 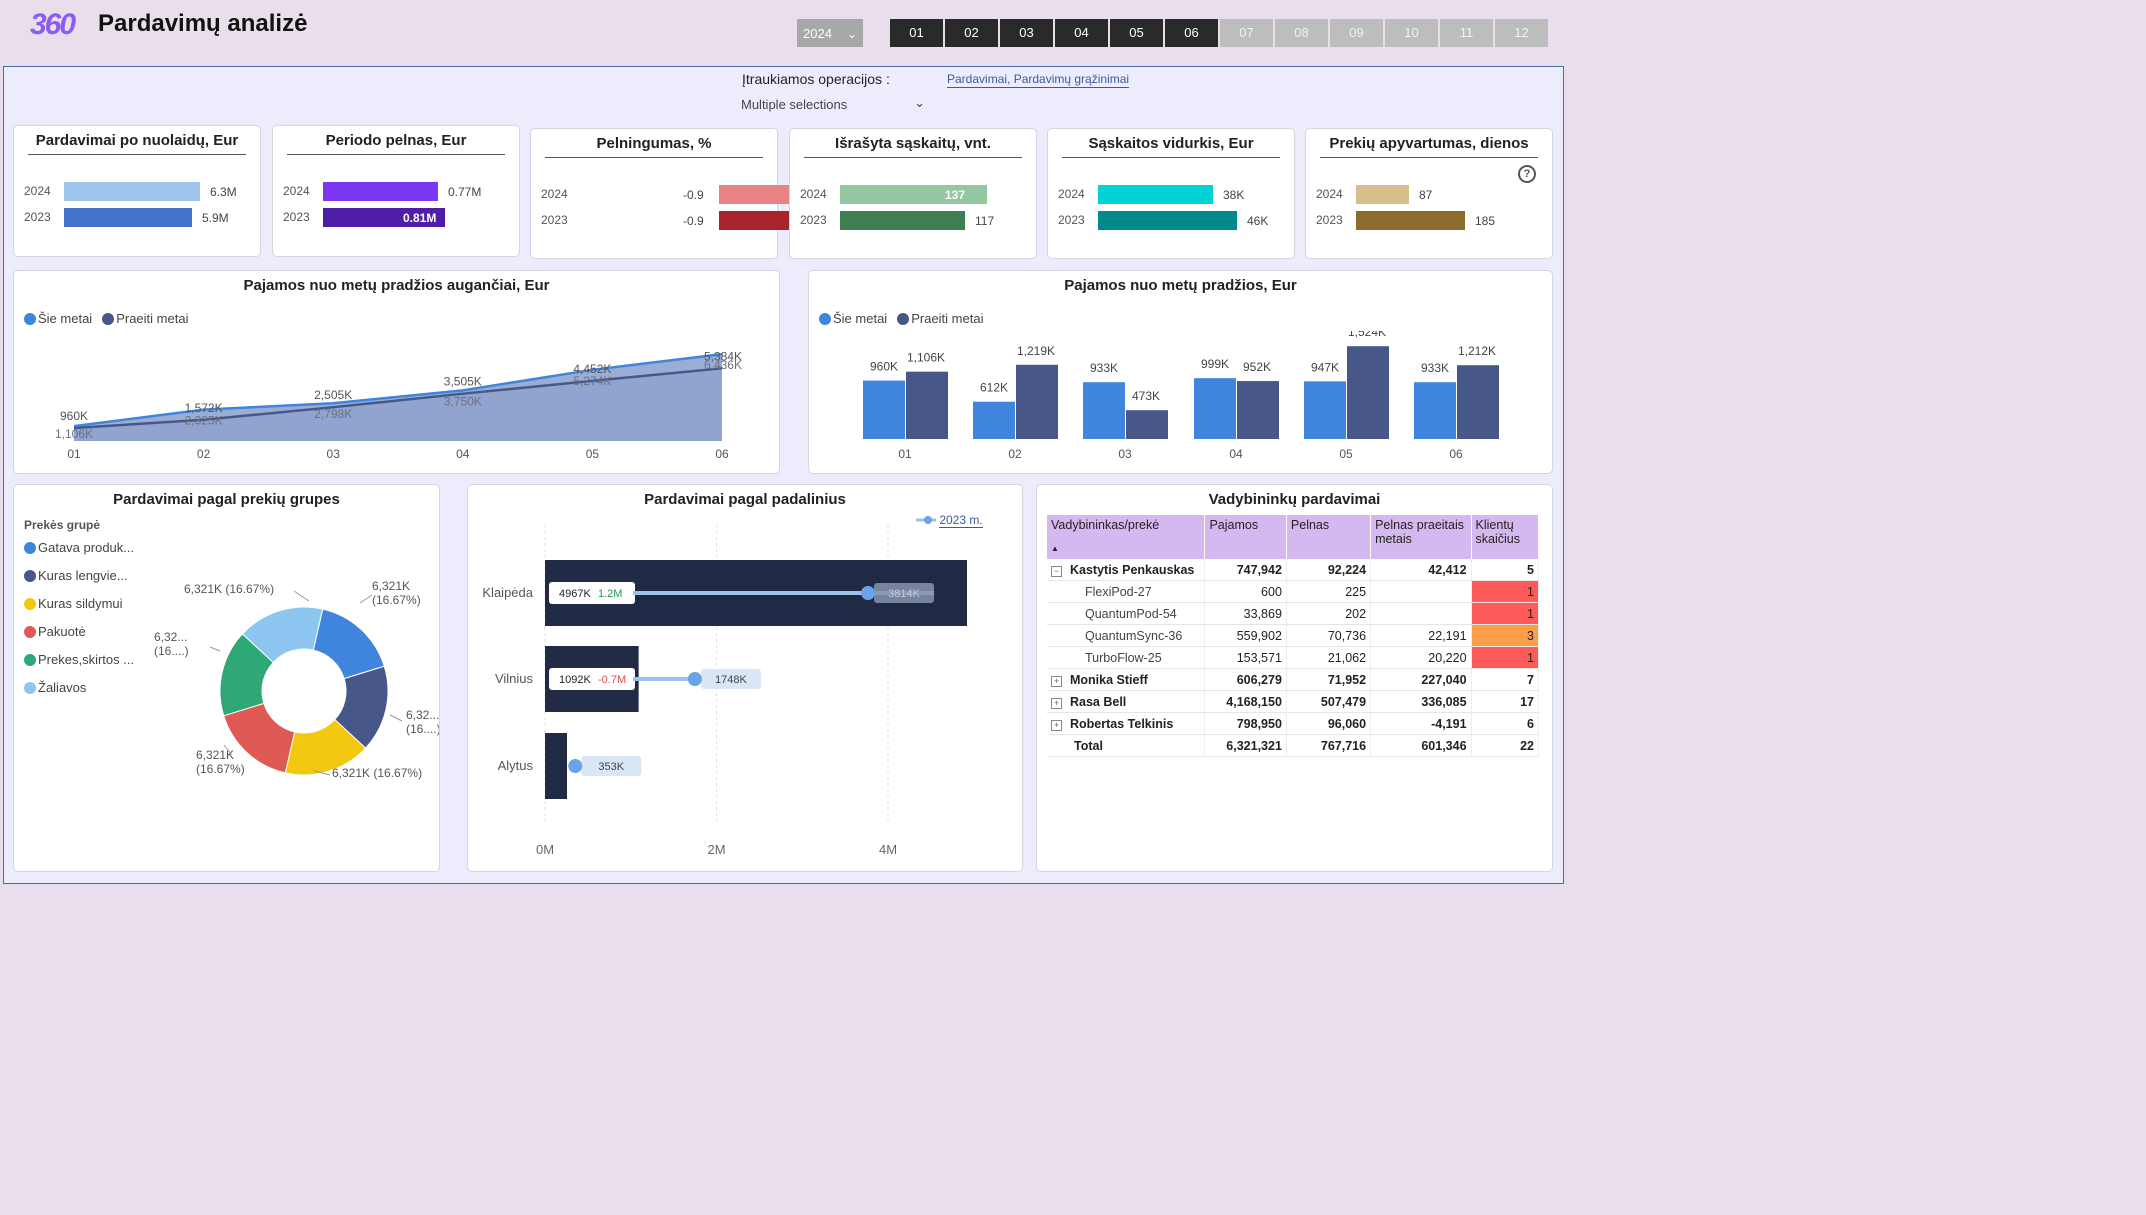 I want to click on x-tick-label: 01, so click(x=74, y=454).